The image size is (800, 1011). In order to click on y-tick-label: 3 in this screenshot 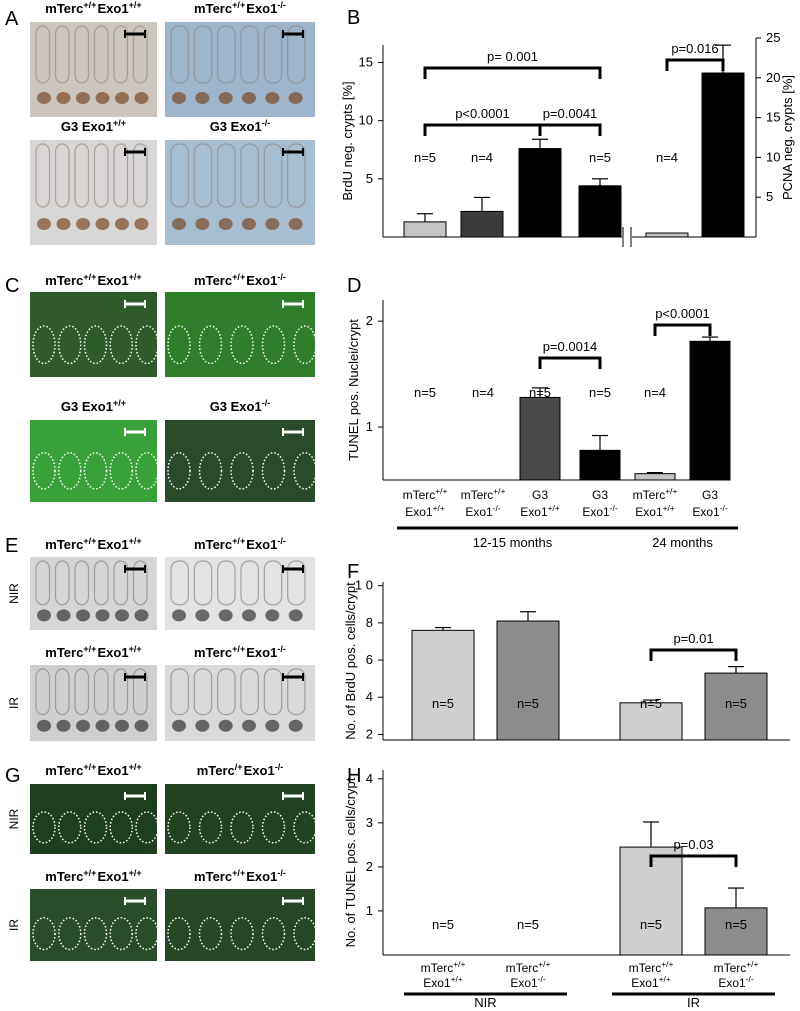, I will do `click(369, 822)`.